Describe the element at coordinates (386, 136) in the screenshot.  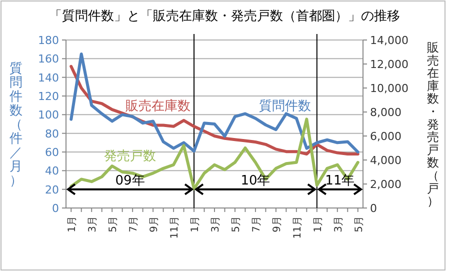
I see `y2-tick-label: 6,000` at that location.